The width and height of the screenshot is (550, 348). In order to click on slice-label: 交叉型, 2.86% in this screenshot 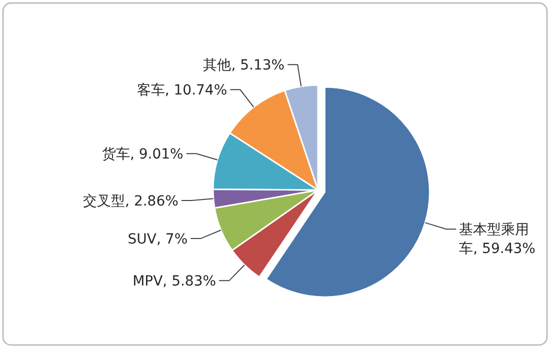, I will do `click(130, 201)`.